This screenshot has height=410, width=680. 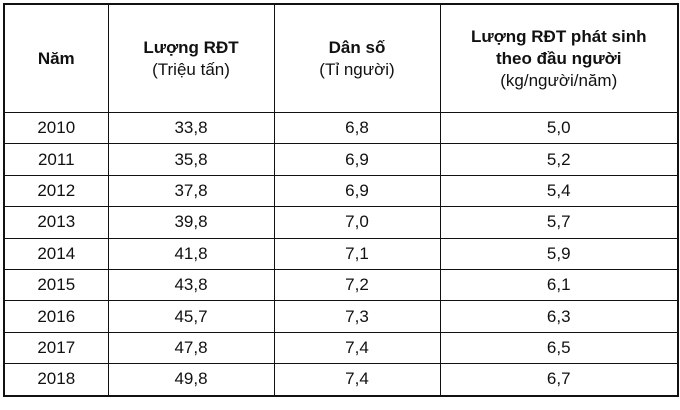 I want to click on table-row: 2010 33,8 6,8 5,0, so click(x=341, y=128).